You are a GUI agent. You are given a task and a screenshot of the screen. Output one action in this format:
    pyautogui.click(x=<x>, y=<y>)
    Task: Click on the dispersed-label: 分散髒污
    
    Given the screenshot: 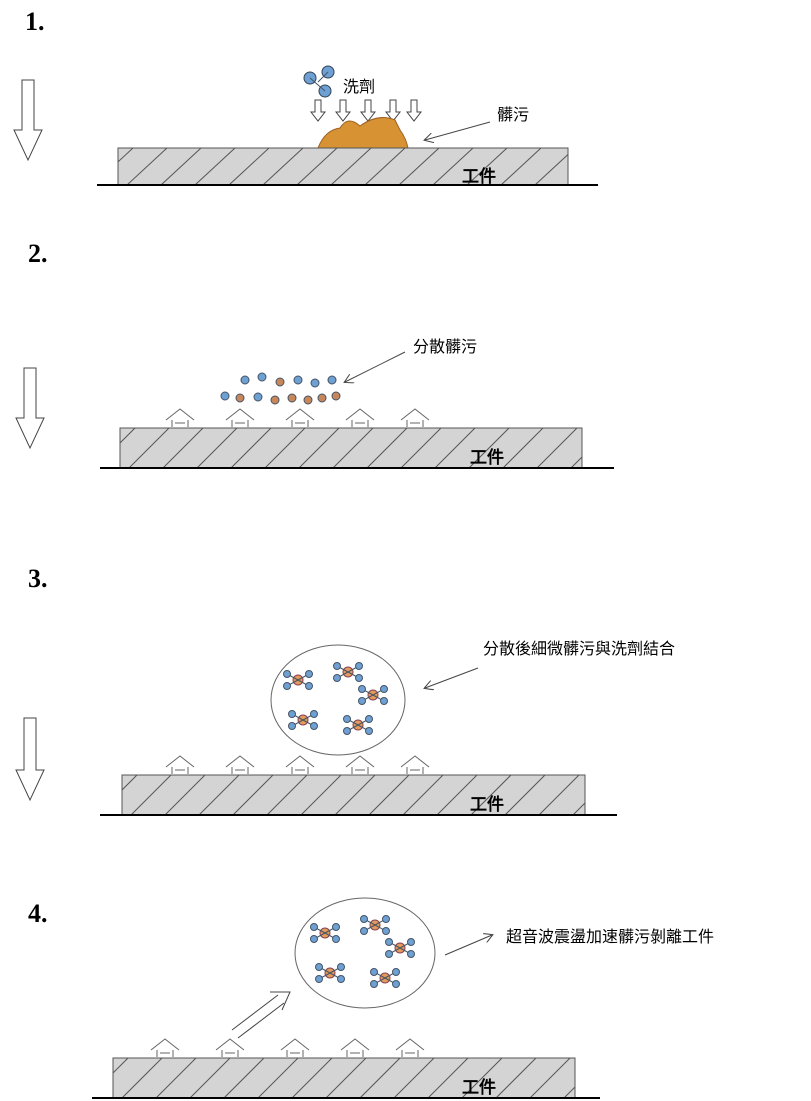 What is the action you would take?
    pyautogui.click(x=445, y=346)
    